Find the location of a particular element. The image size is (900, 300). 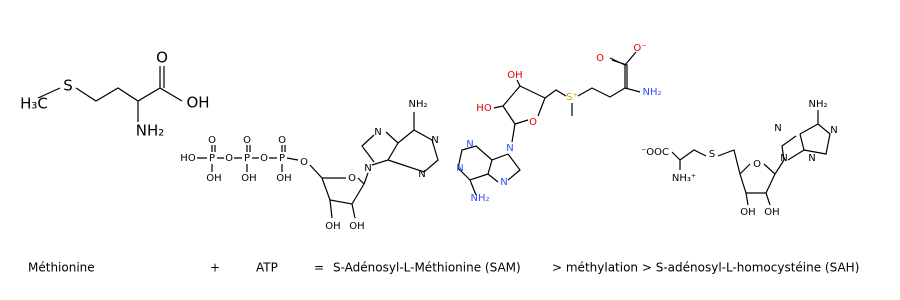

atom: O⁻ is located at coordinates (639, 48).